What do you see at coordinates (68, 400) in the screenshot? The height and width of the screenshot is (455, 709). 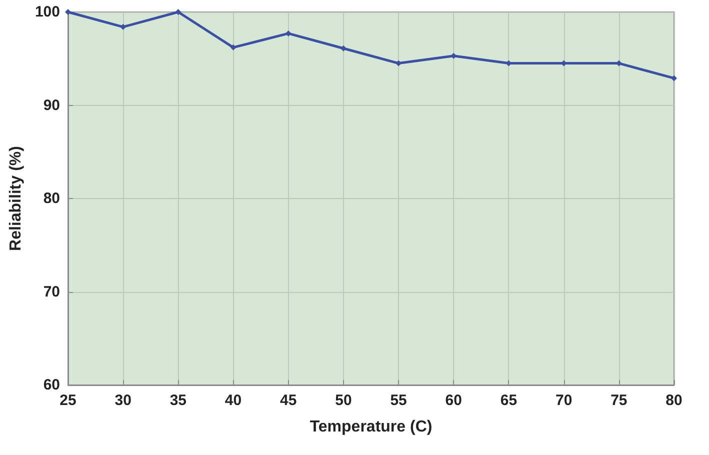 I see `x-tick-label: 25` at bounding box center [68, 400].